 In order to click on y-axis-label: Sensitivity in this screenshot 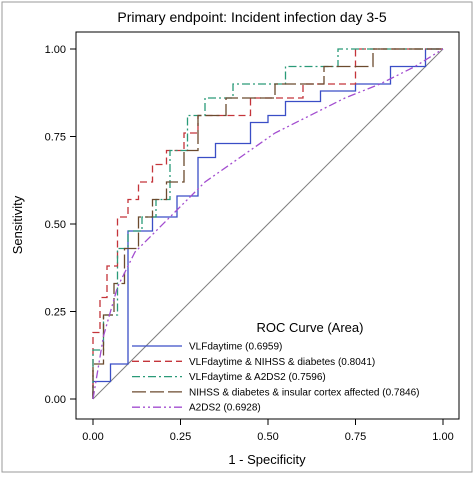, I will do `click(17, 224)`.